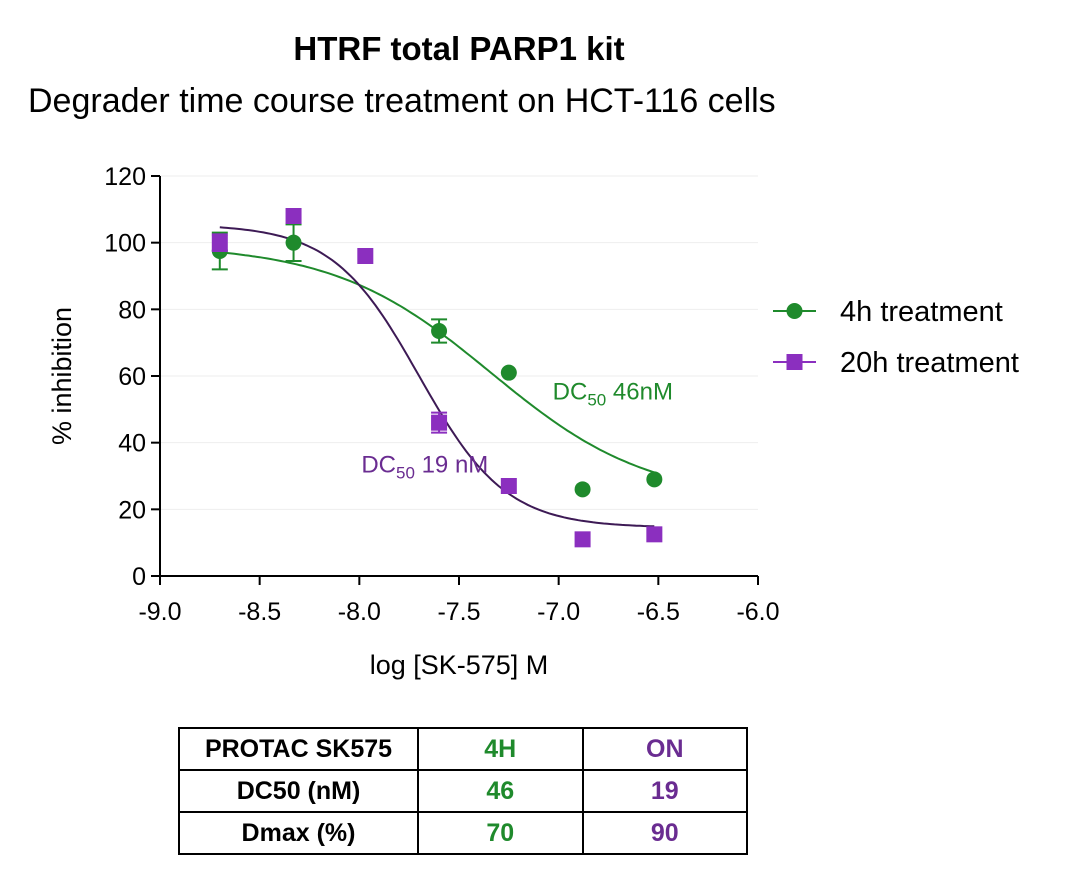  Describe the element at coordinates (613, 393) in the screenshot. I see `dc50-annotation: DC50 46nM` at that location.